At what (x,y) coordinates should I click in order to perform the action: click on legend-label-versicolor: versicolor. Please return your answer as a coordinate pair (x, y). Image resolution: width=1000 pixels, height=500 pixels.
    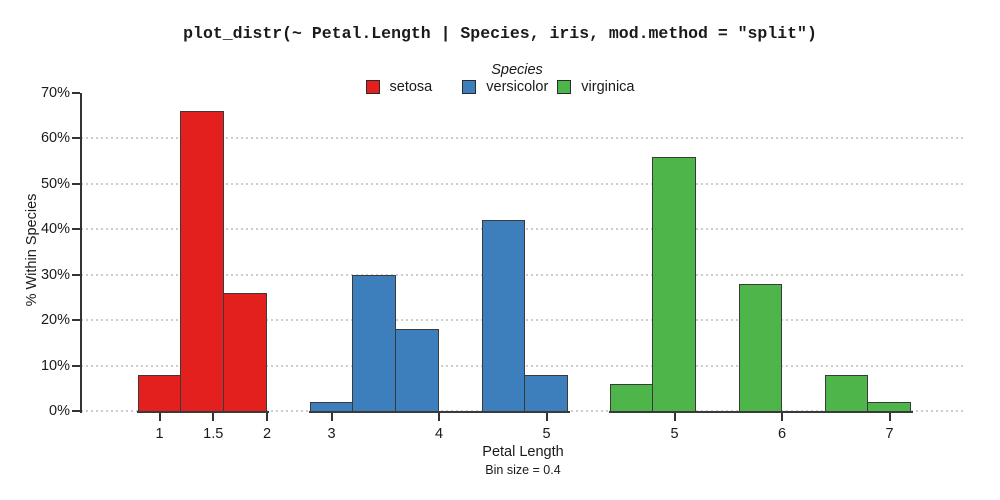
    Looking at the image, I should click on (517, 87).